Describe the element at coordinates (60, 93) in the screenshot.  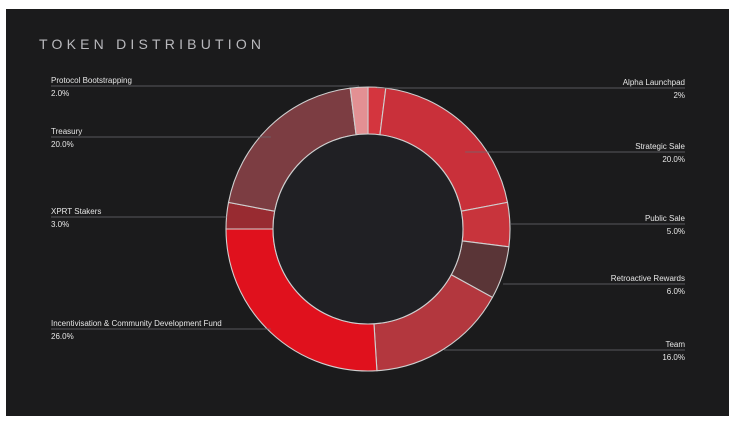
I see `value-protocol-bootstrapping: 2.0%` at that location.